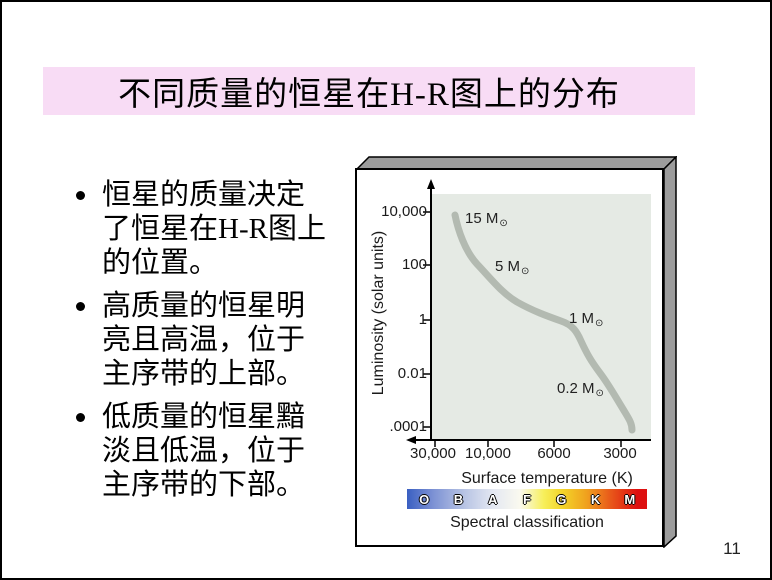 The width and height of the screenshot is (772, 580). I want to click on title-bar: 不同质量的恒星在H-R图上的分布, so click(369, 91).